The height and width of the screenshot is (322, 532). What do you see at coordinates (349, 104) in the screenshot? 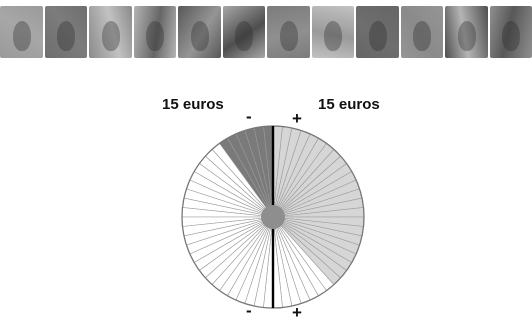
I see `right-amount-label: 15 euros` at bounding box center [349, 104].